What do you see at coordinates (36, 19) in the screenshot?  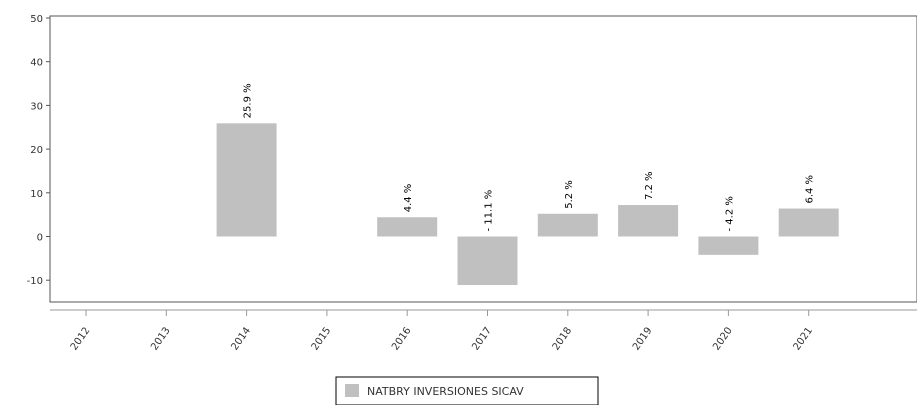 I see `y-tick-label: 50` at bounding box center [36, 19].